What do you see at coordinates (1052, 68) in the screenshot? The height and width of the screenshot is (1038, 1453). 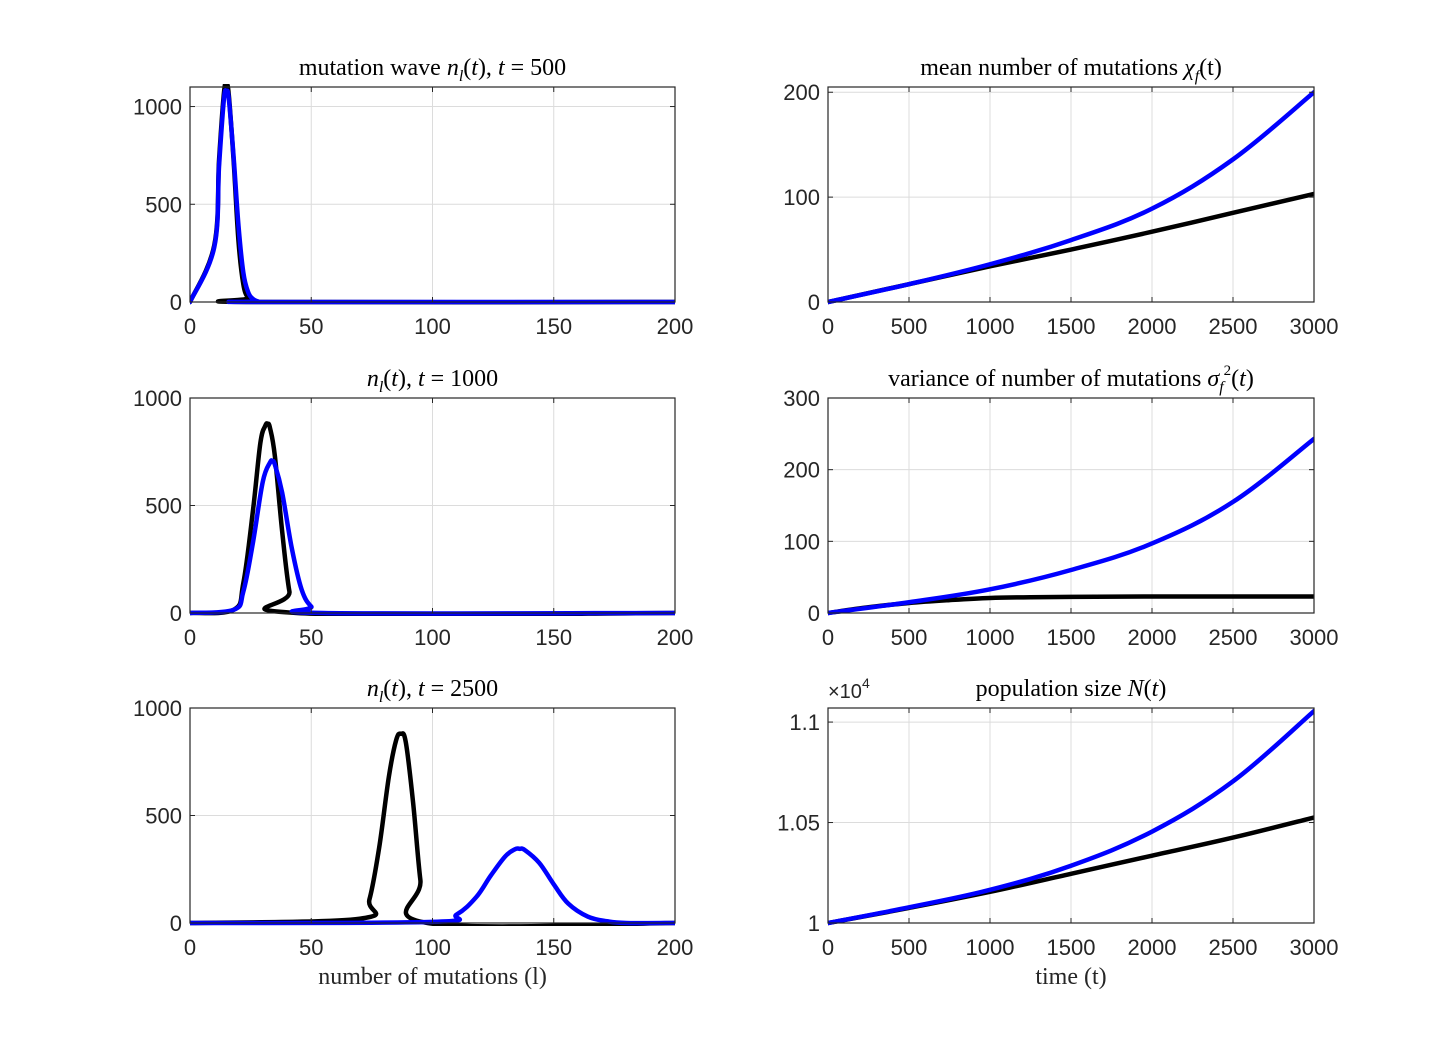 I see `chart-title-part: mean number of mutations` at bounding box center [1052, 68].